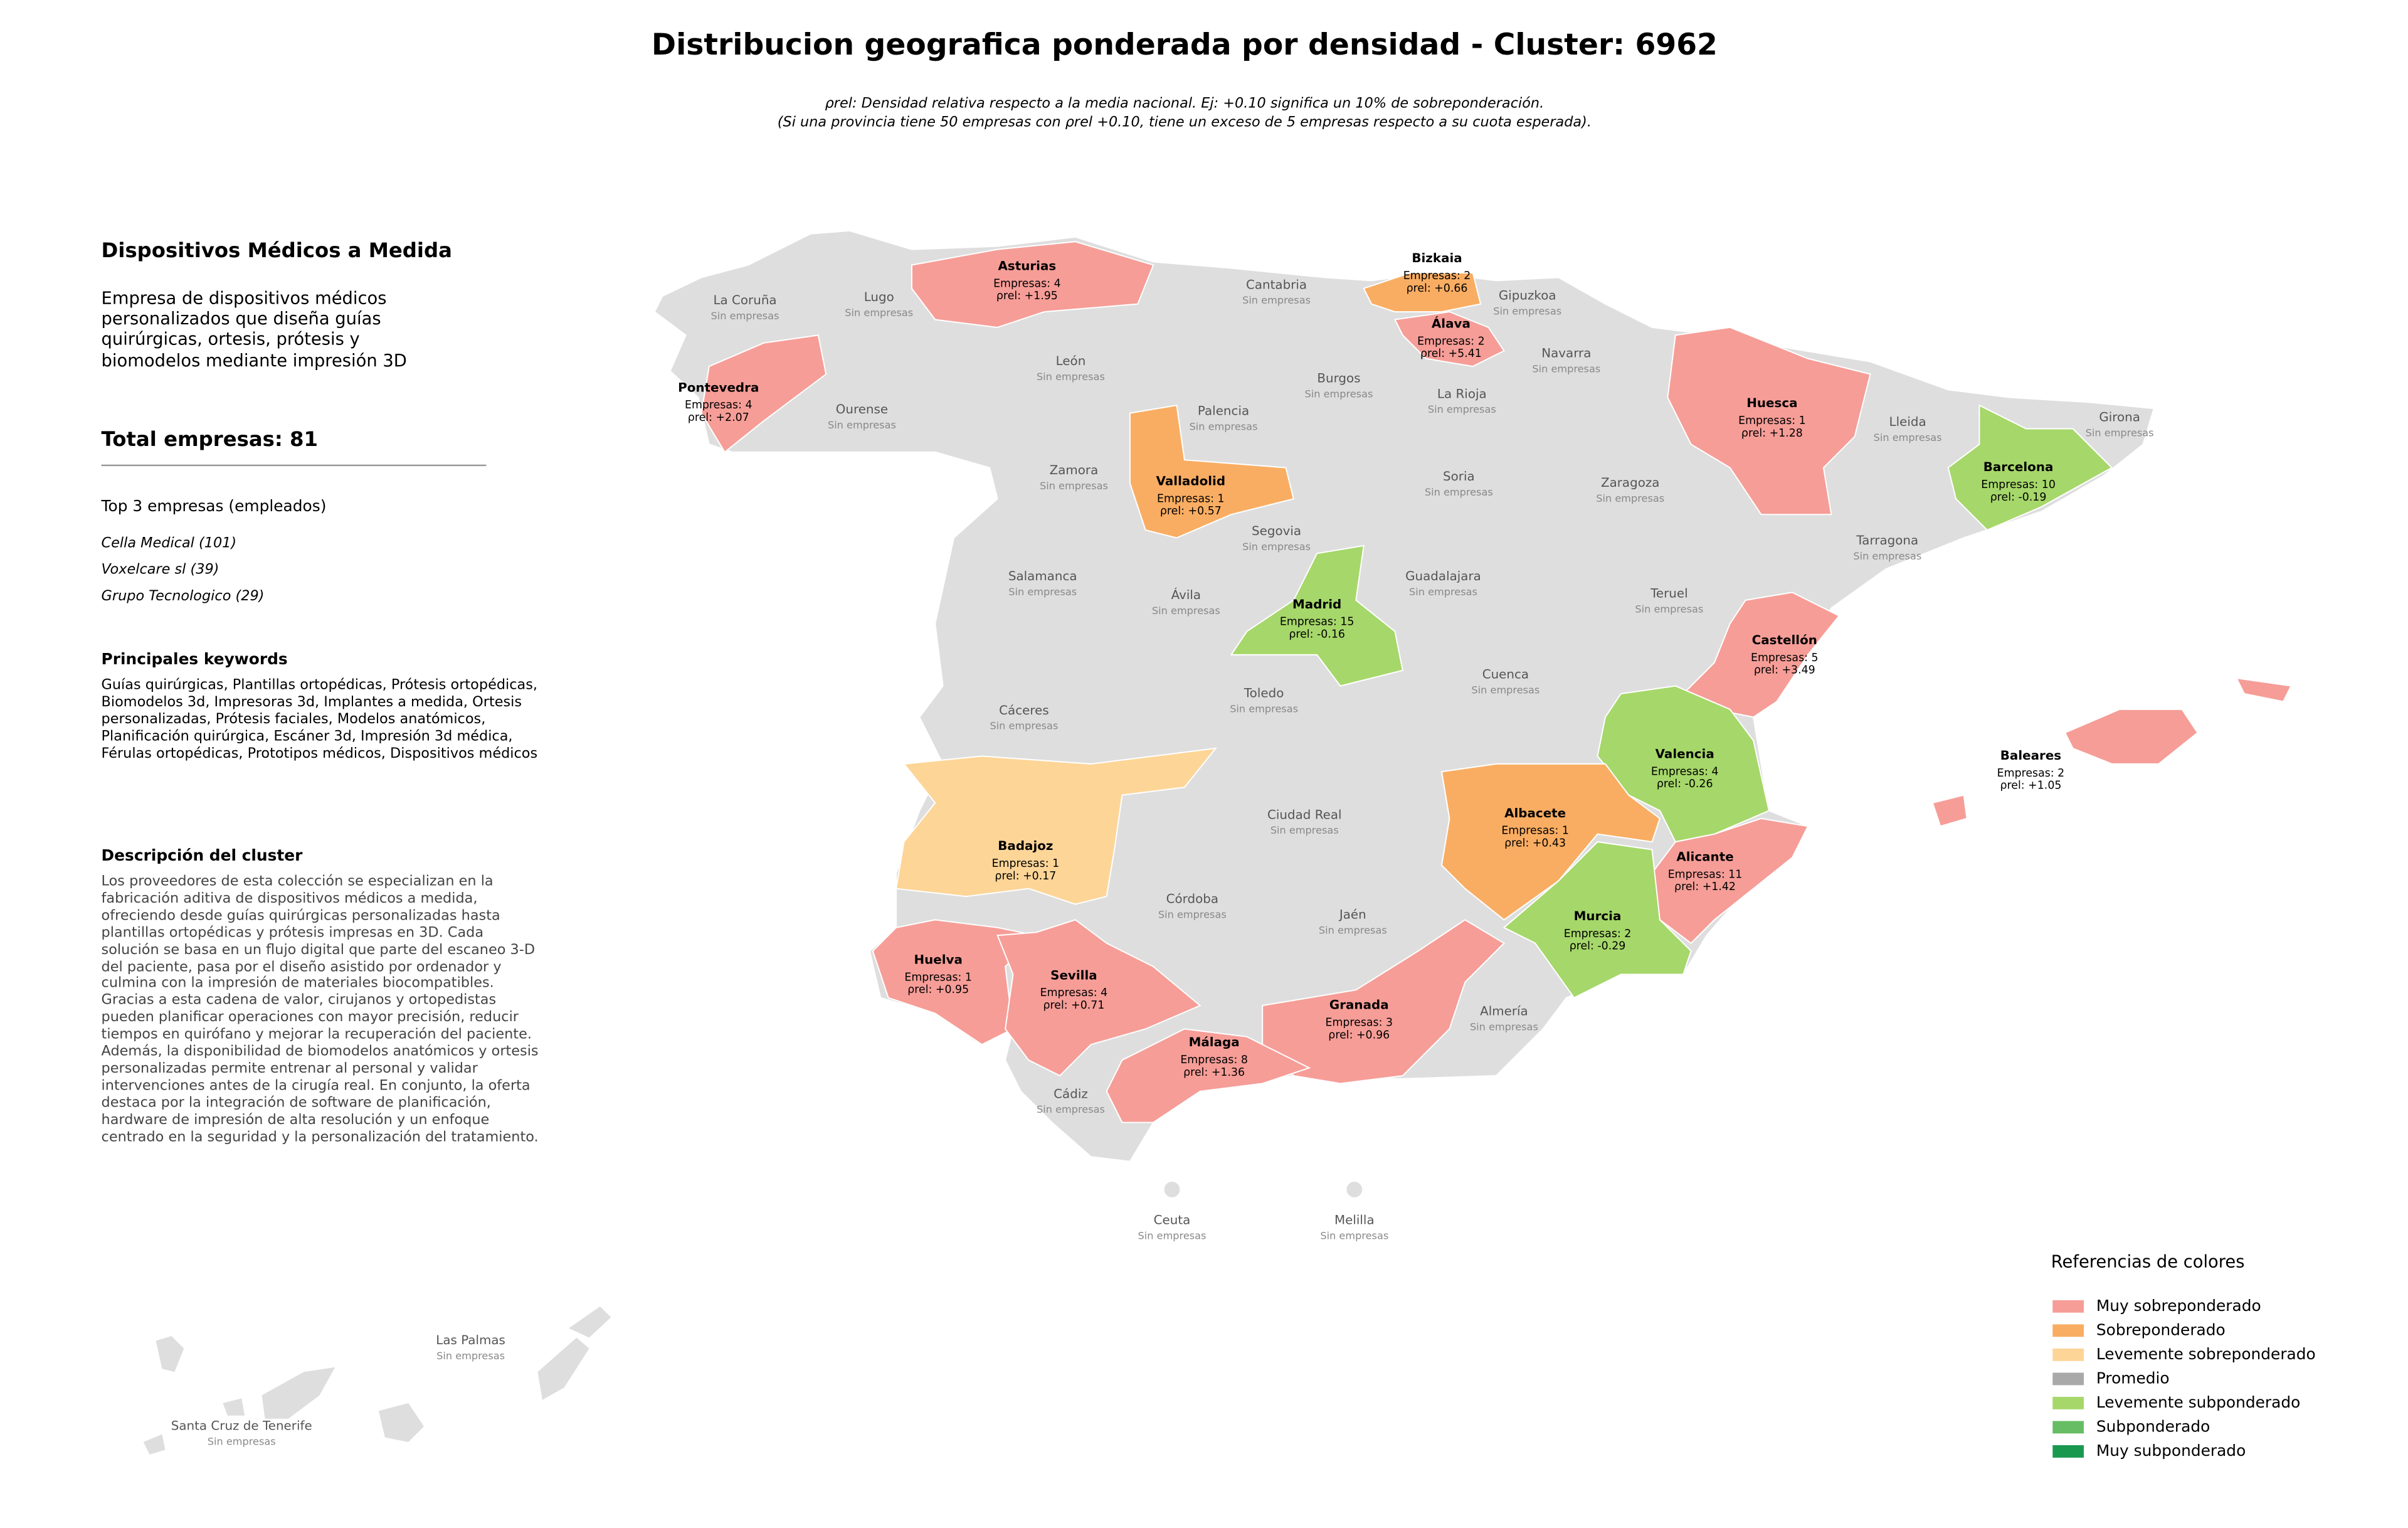 The width and height of the screenshot is (2408, 1528). I want to click on province-name: Cáceres, so click(1024, 710).